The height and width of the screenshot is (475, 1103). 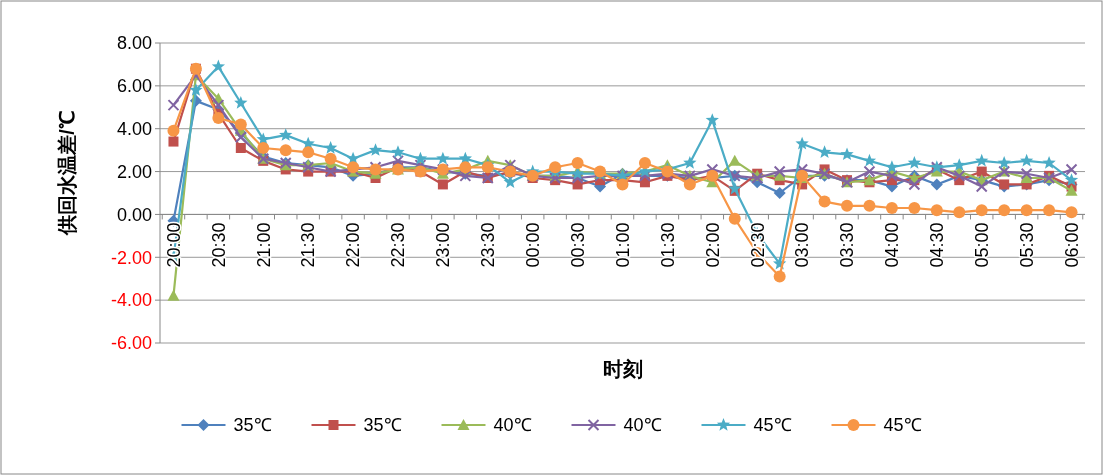 I want to click on x-tick-label: 01:30, so click(x=667, y=245).